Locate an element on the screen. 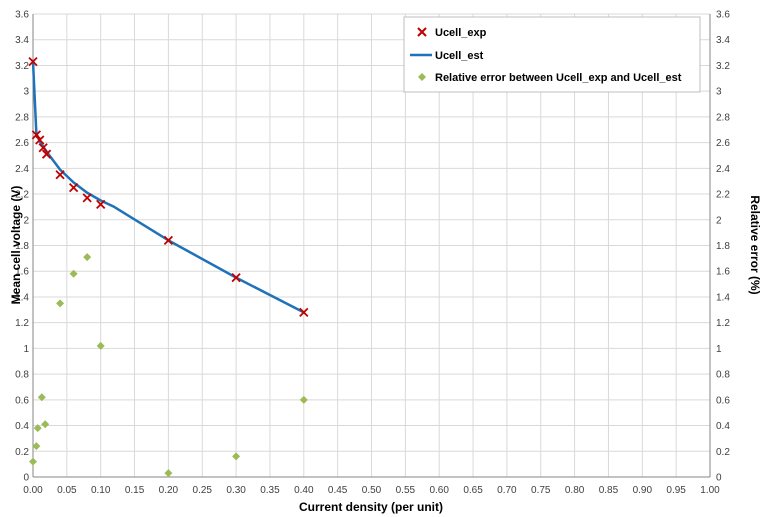  x-tick-label: 0.75 is located at coordinates (541, 490).